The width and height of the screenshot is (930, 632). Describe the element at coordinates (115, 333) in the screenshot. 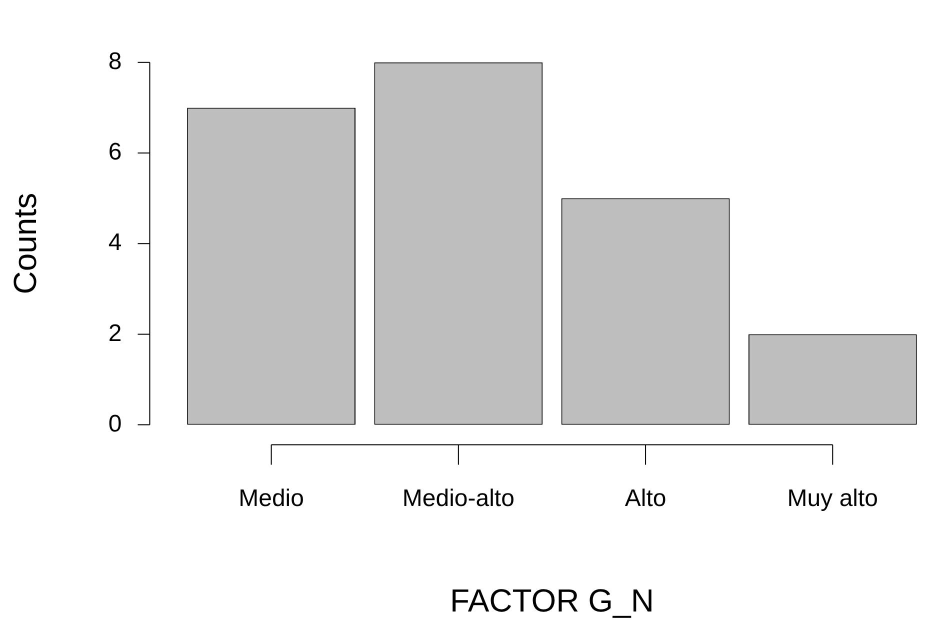

I see `y-tick-label: 2` at that location.